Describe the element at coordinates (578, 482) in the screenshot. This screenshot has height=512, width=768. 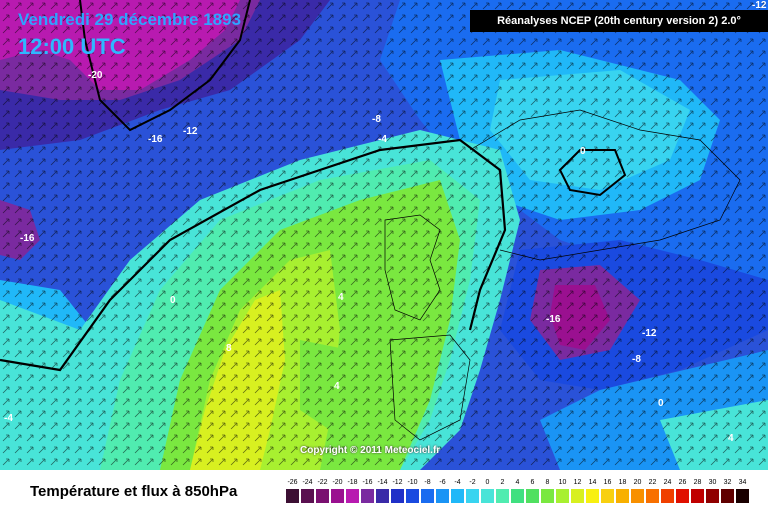
I see `legend-tick-label: 12` at that location.